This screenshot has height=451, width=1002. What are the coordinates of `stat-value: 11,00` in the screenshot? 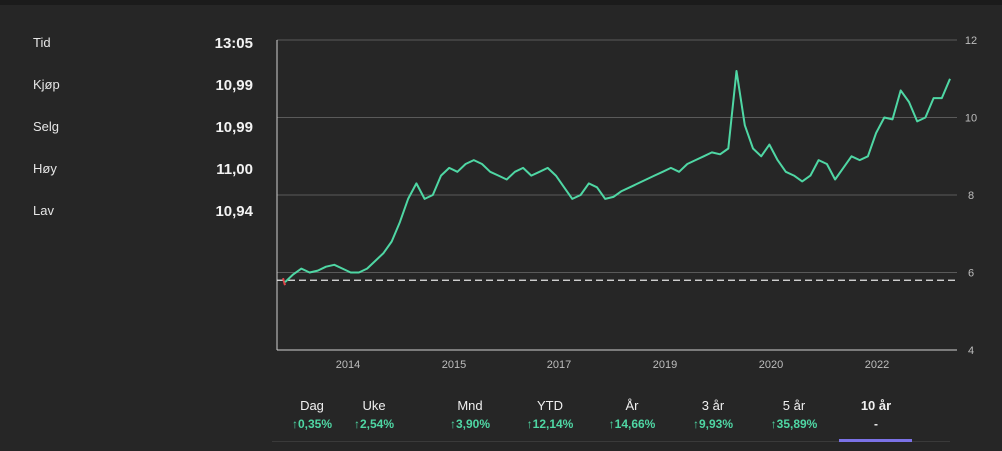 It's located at (234, 169).